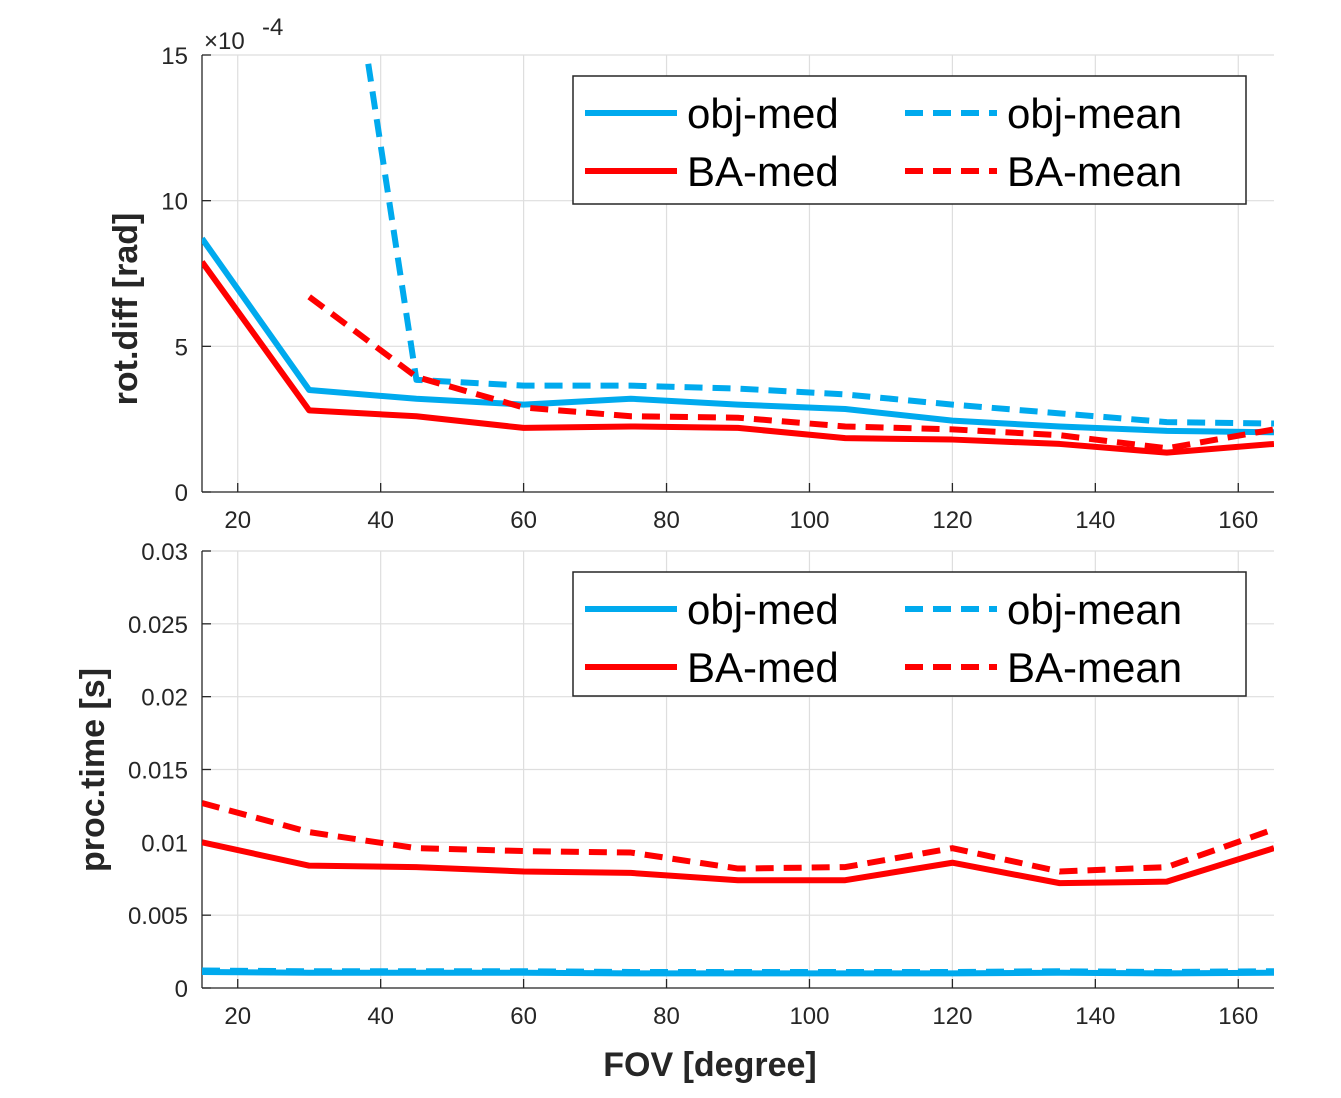  What do you see at coordinates (666, 1016) in the screenshot?
I see `bottom-x-tick-label: 80` at bounding box center [666, 1016].